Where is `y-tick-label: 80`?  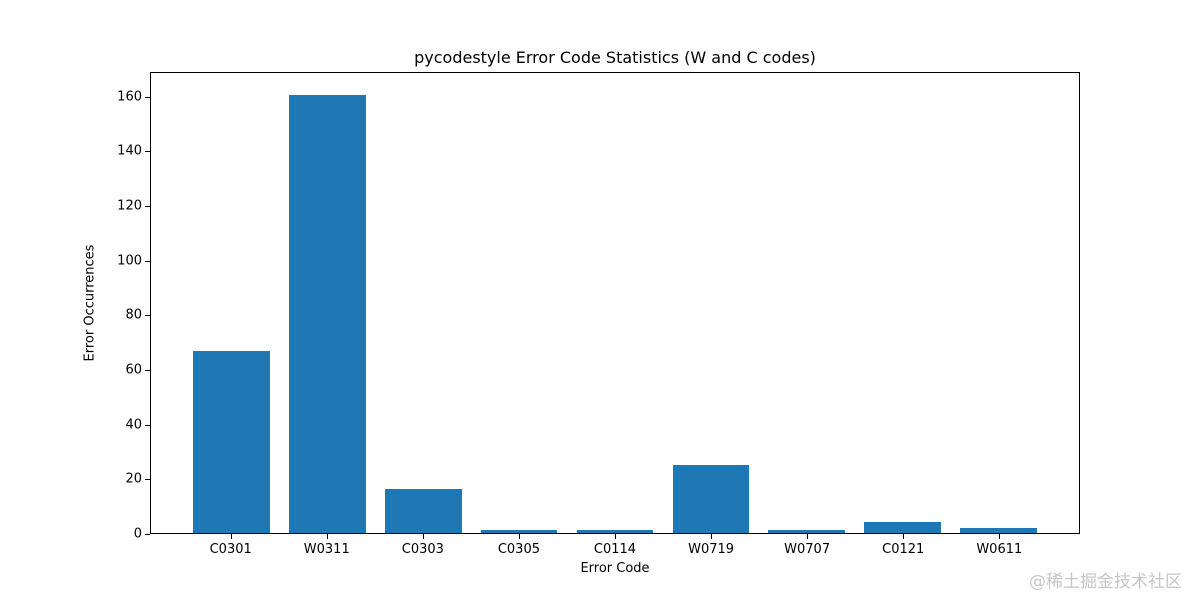 y-tick-label: 80 is located at coordinates (133, 315).